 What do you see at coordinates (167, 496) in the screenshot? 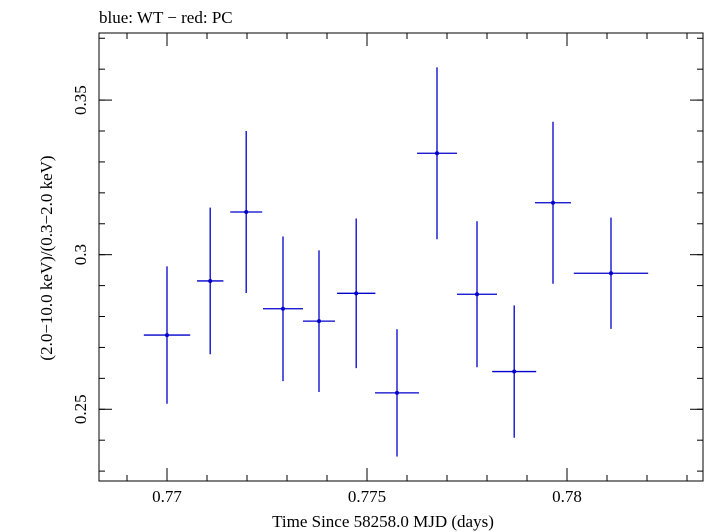
I see `x-tick-label: 0.77` at bounding box center [167, 496].